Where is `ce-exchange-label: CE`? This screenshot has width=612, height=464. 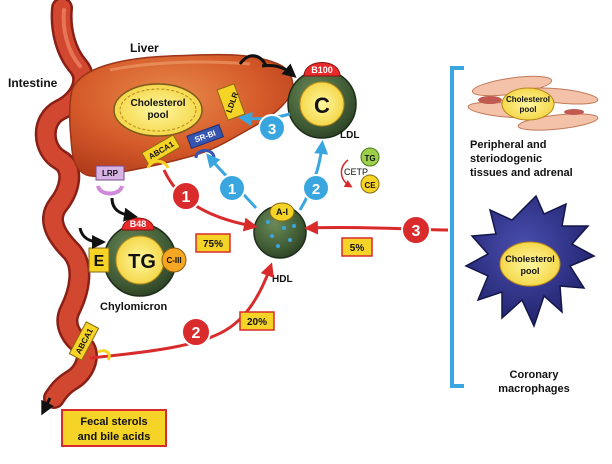 ce-exchange-label: CE is located at coordinates (370, 185).